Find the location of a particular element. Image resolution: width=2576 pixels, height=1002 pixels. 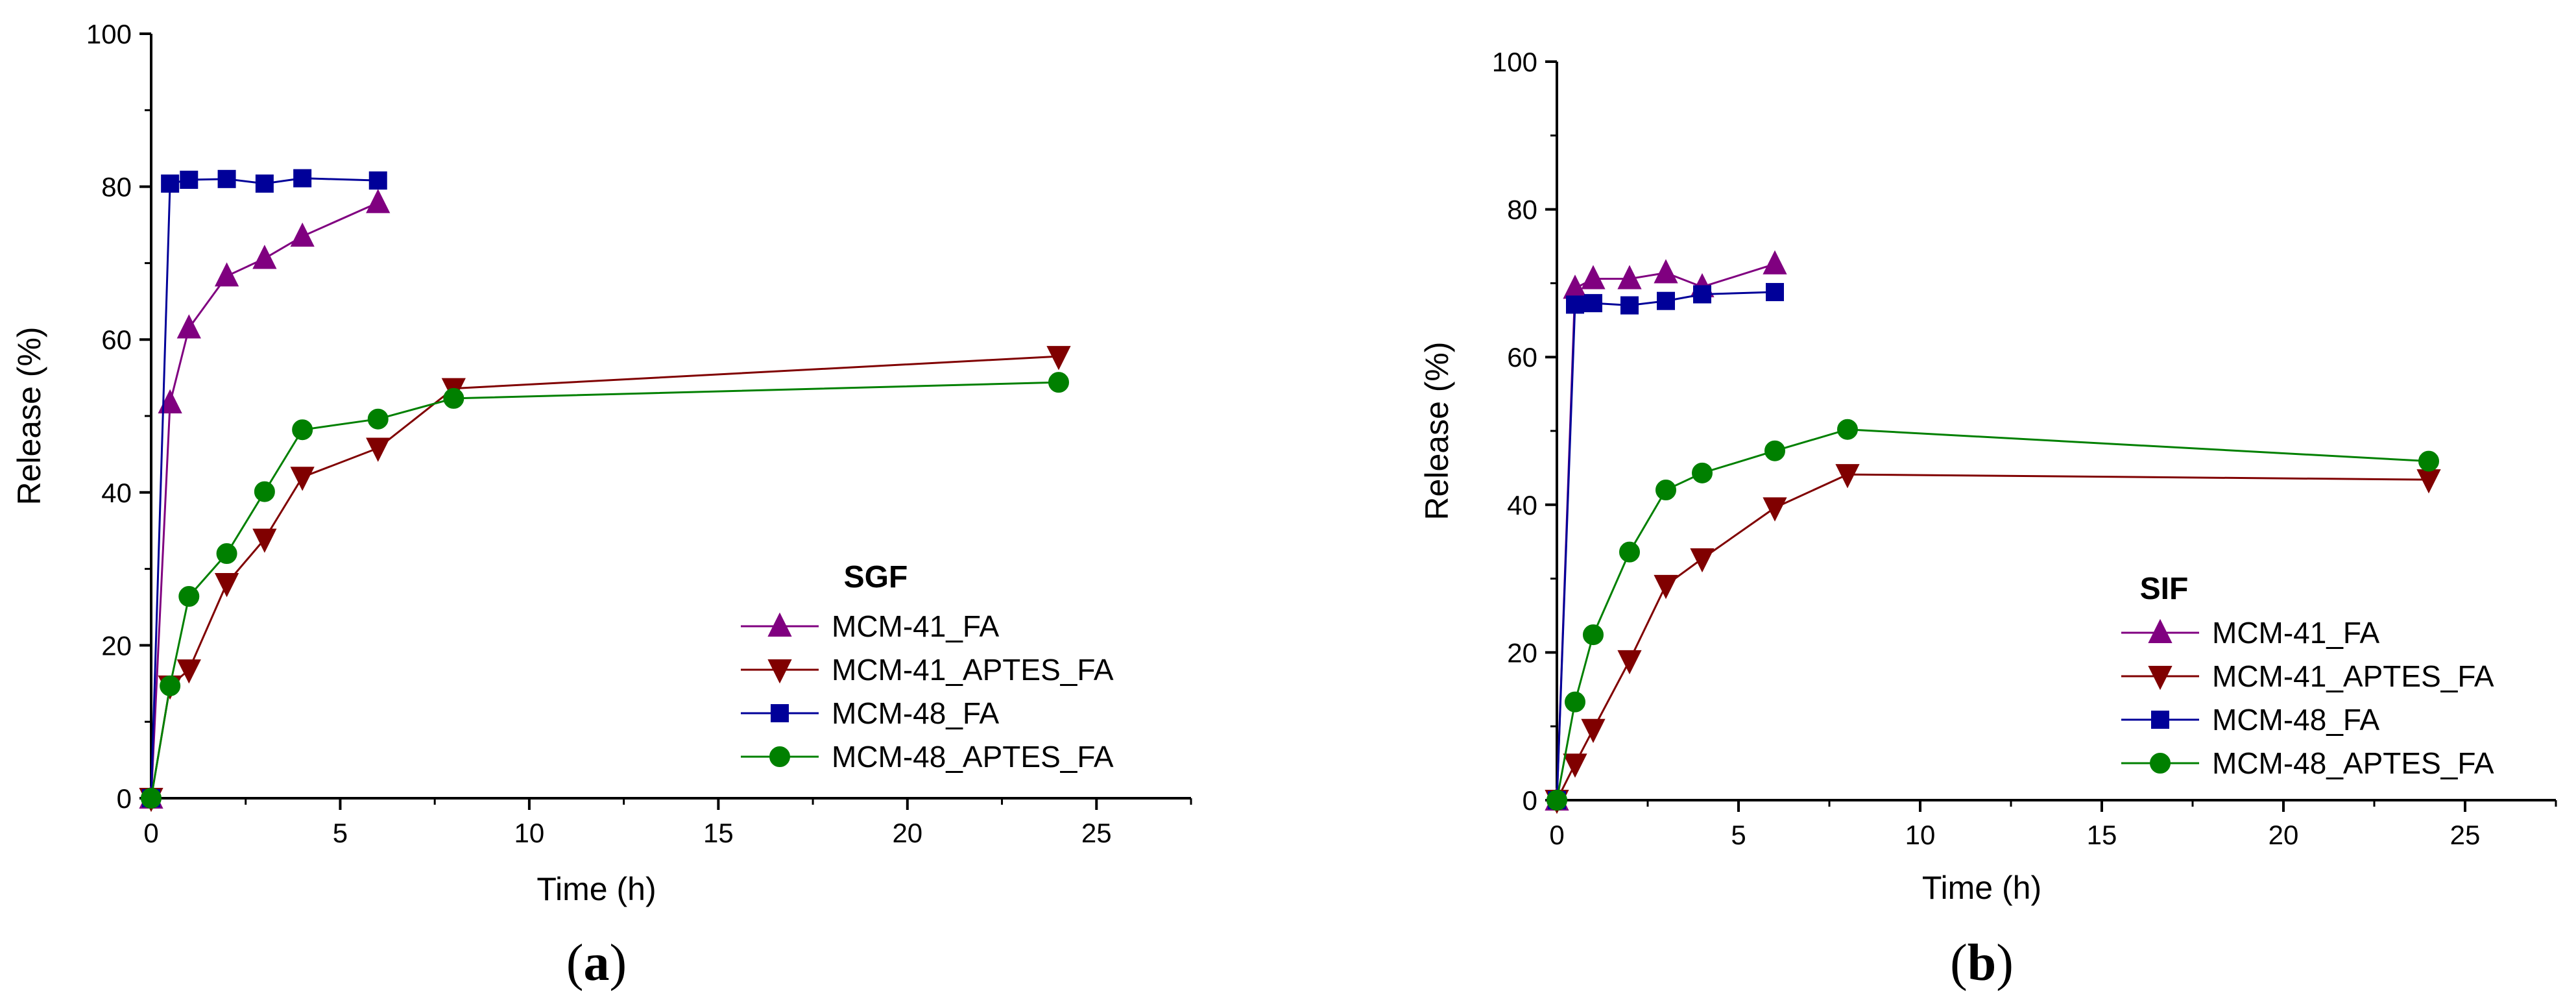

series-MCM-41_FA is located at coordinates (1666, 530).